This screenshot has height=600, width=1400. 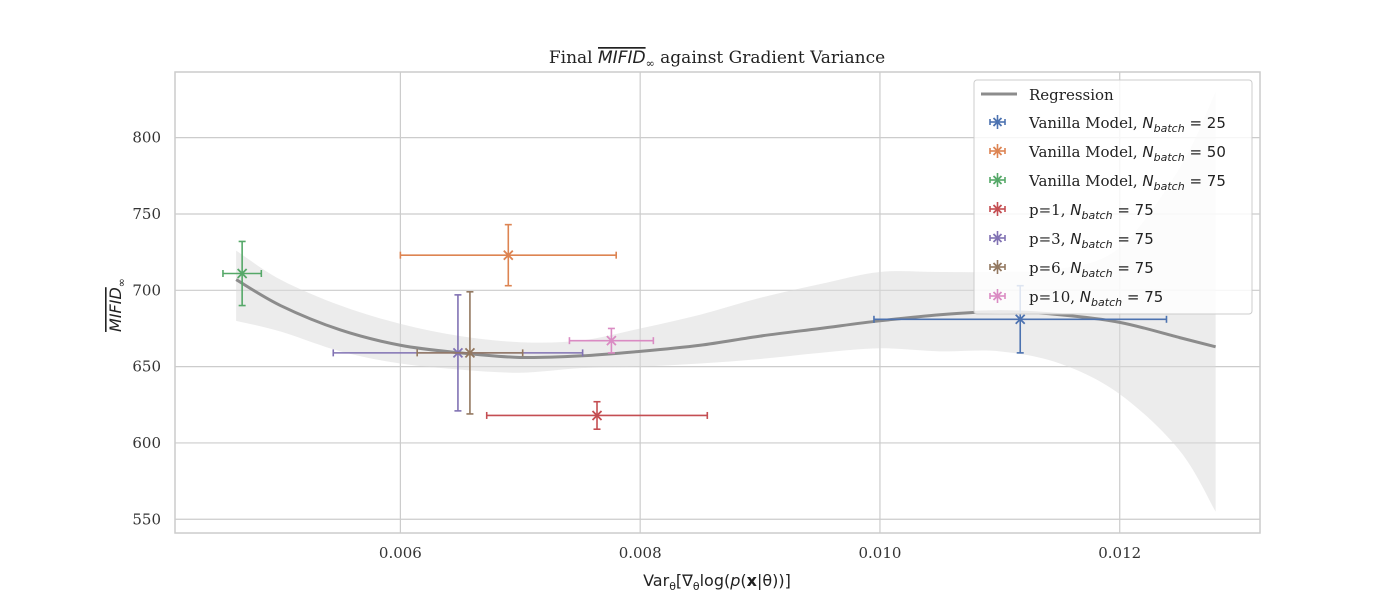 I want to click on x-axis-label: Varθ[∇θlog(p(x|θ))], so click(x=717, y=582).